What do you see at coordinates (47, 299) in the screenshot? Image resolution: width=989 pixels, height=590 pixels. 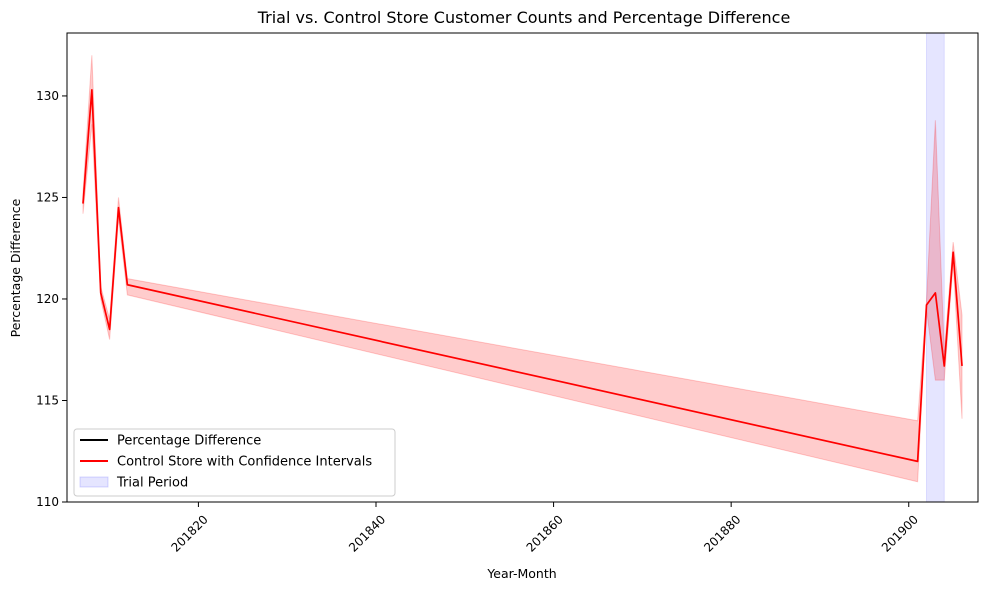 I see `y-tick-label: 120` at bounding box center [47, 299].